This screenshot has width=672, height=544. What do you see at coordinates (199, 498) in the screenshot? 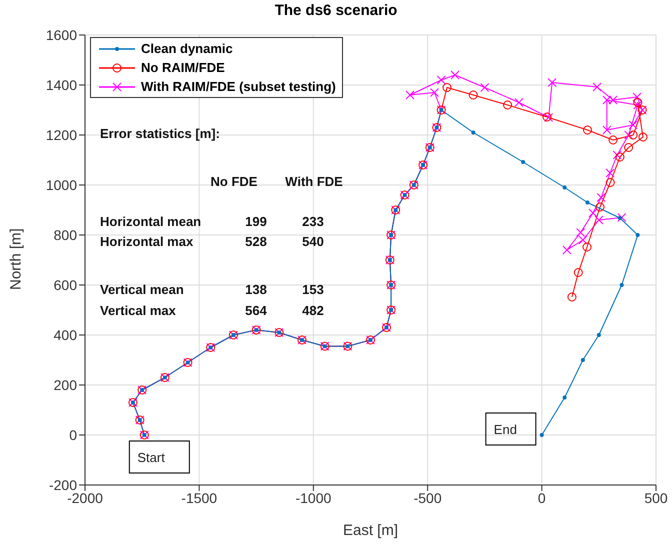
I see `x-tick-label: -1500` at bounding box center [199, 498].